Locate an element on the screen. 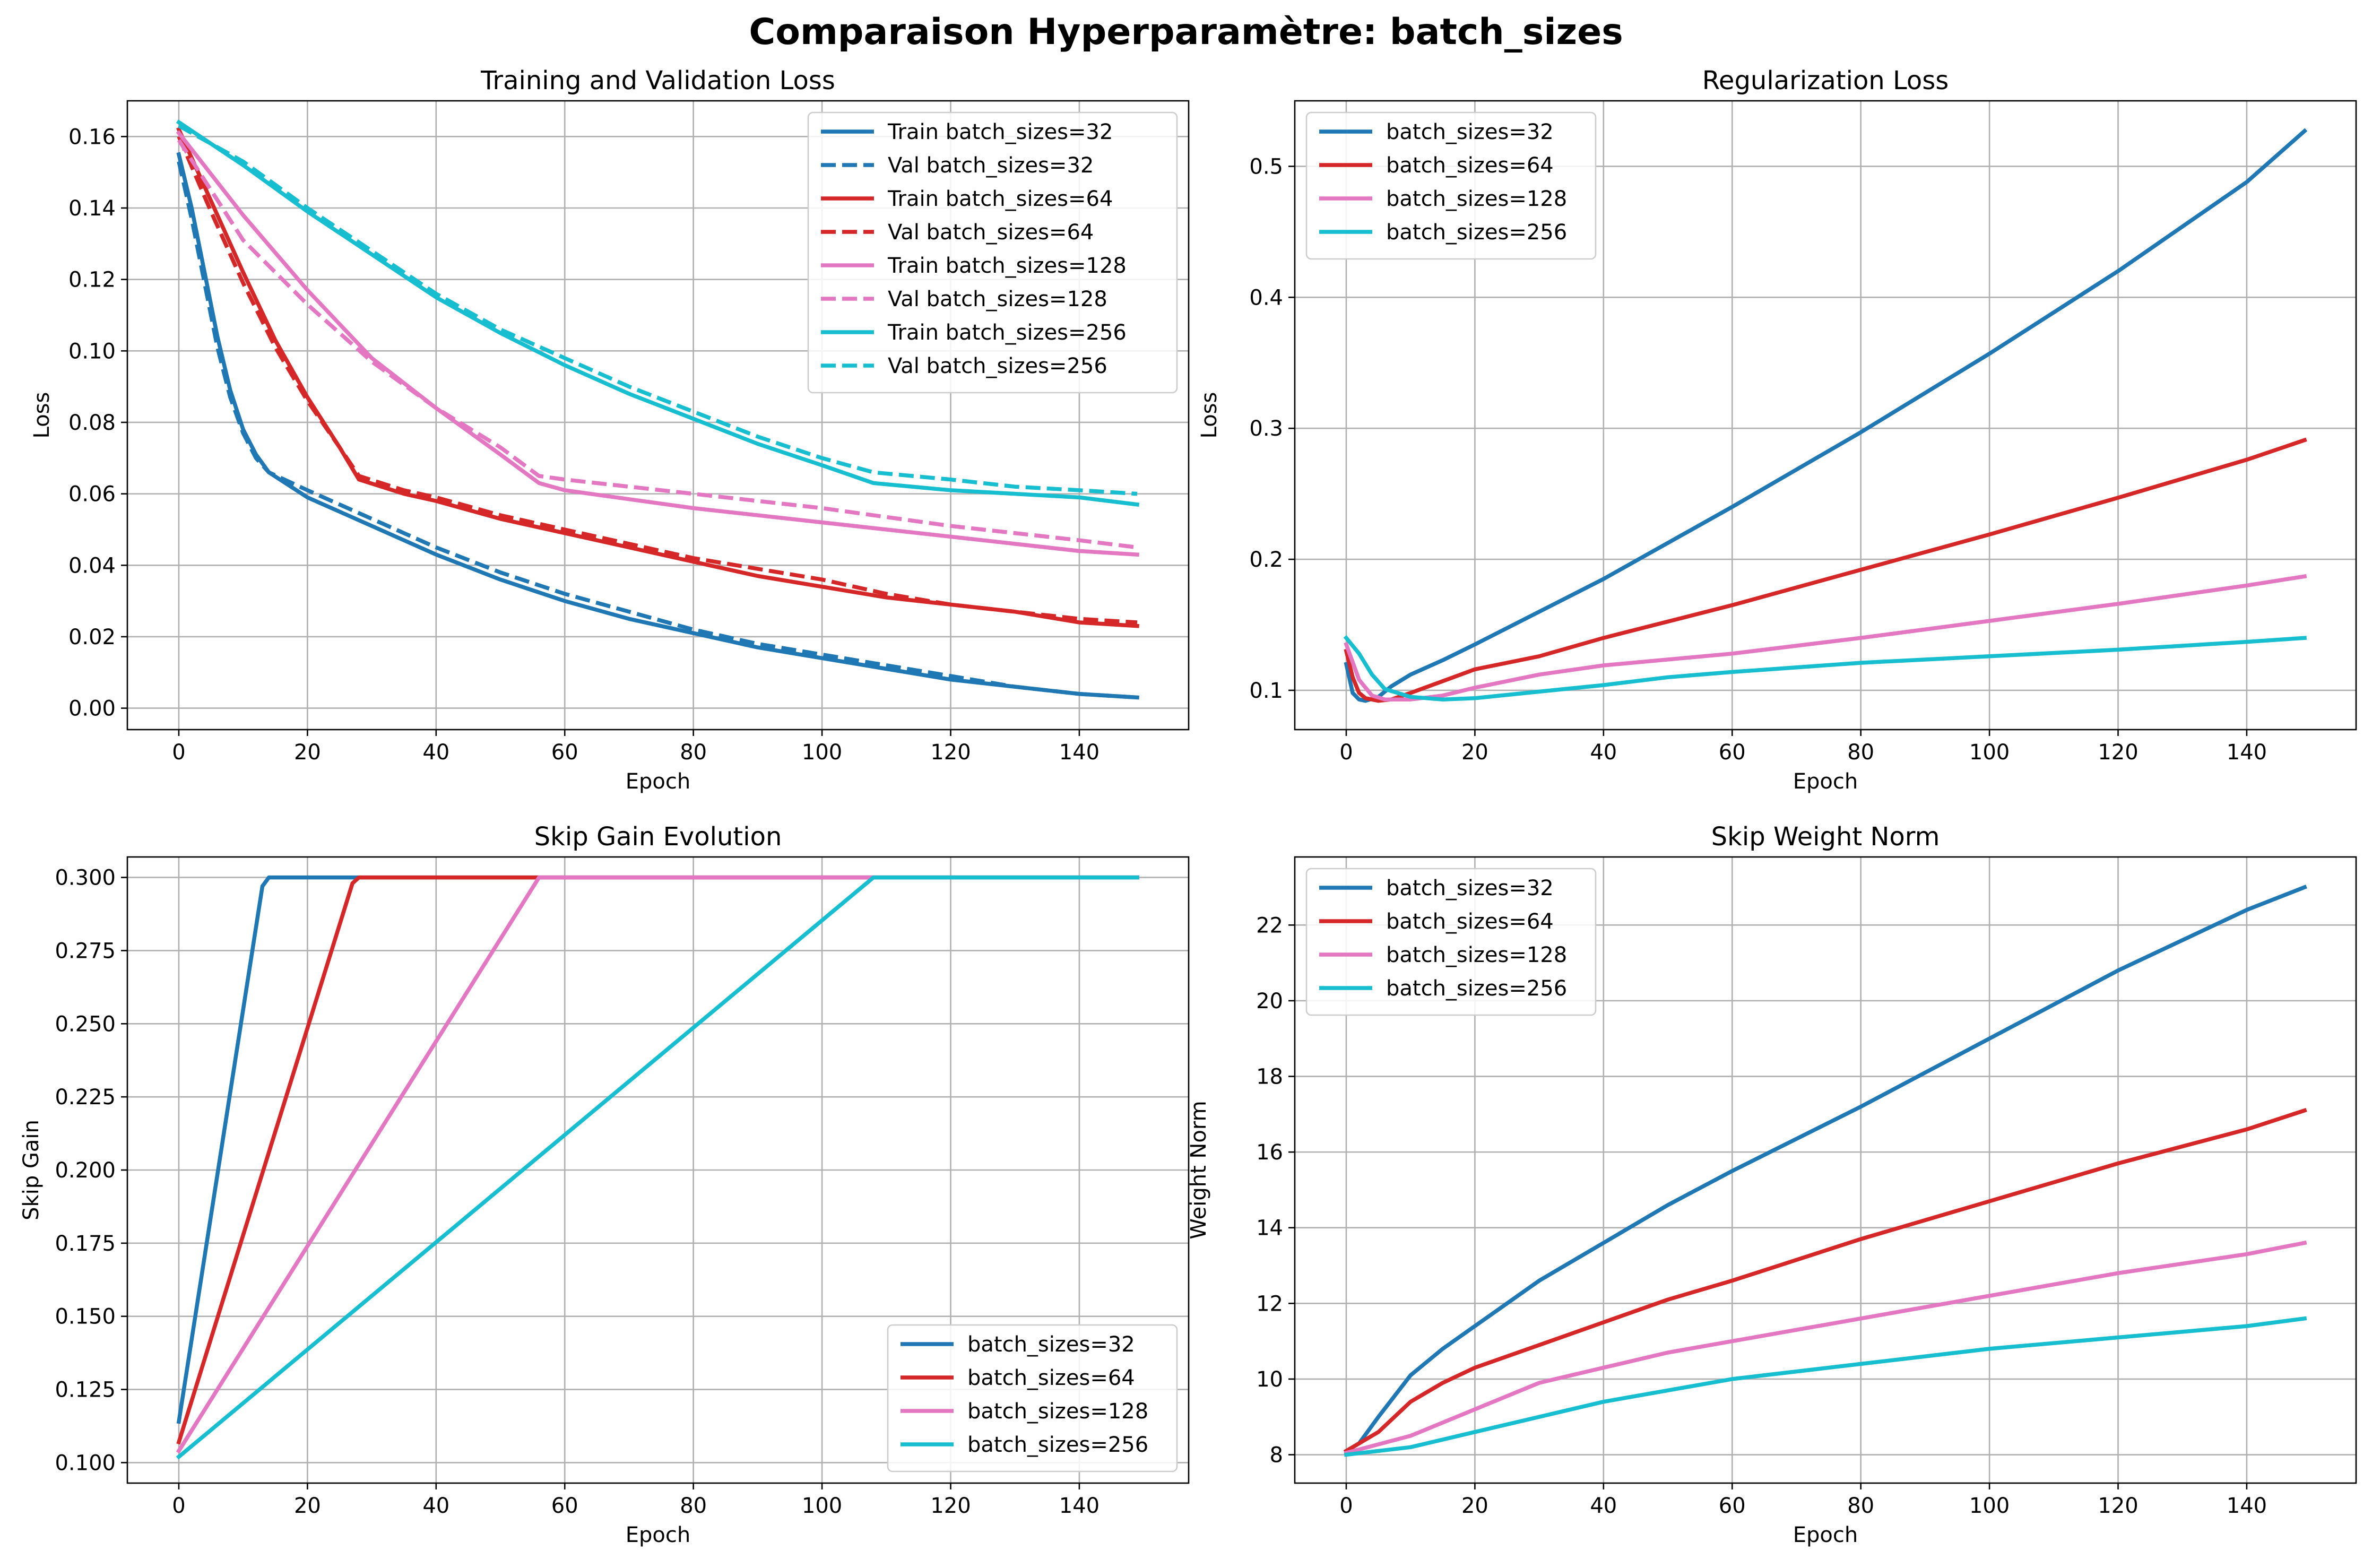  y-tick-label: 0.200 is located at coordinates (85, 1170).